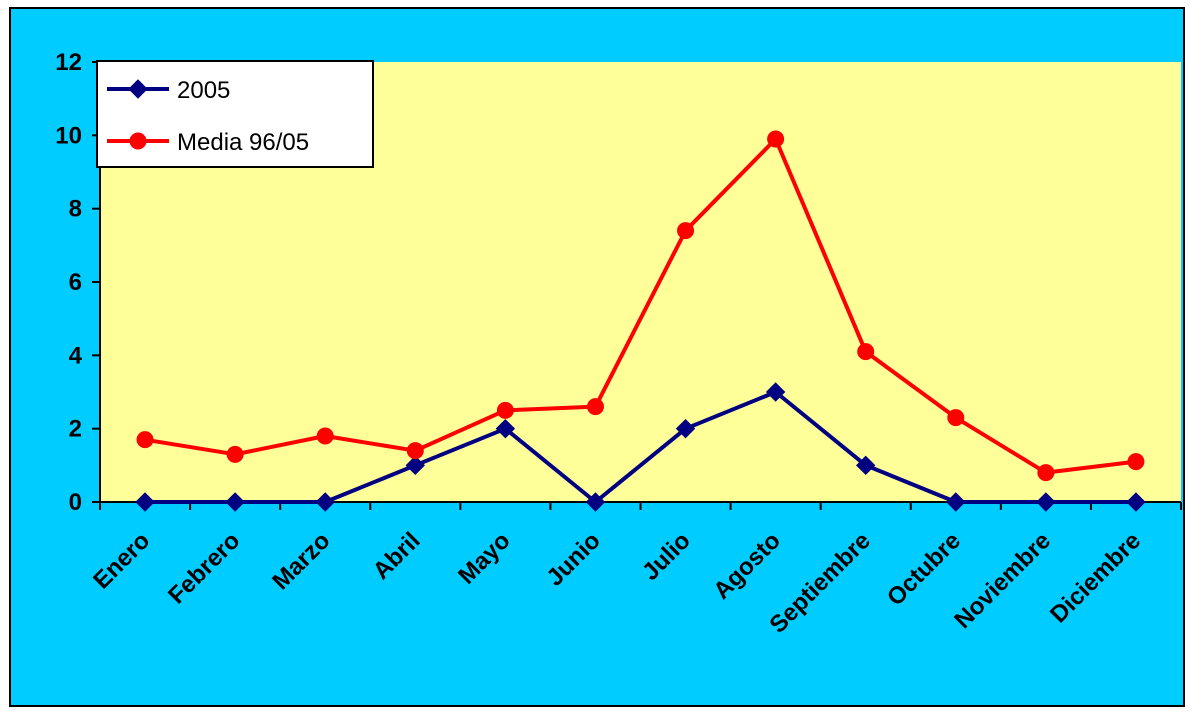 The width and height of the screenshot is (1190, 715). Describe the element at coordinates (243, 142) in the screenshot. I see `legend-label: Media 96/05` at that location.